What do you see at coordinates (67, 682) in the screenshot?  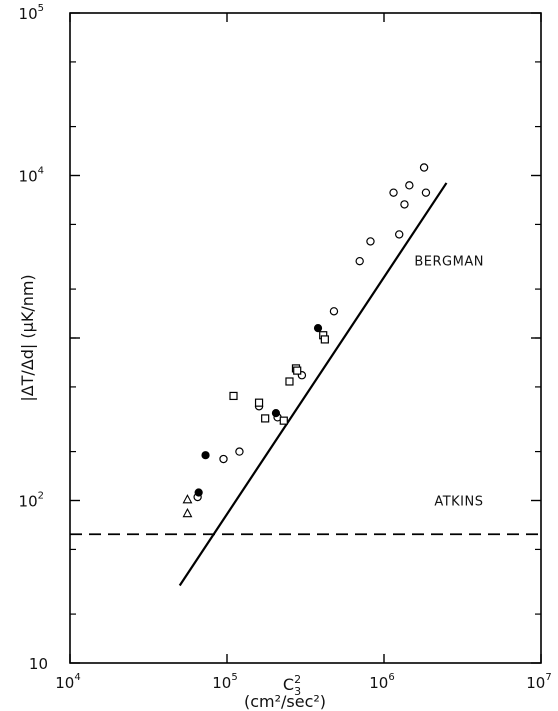 I see `x-tick-label: 10⁴` at bounding box center [67, 682].